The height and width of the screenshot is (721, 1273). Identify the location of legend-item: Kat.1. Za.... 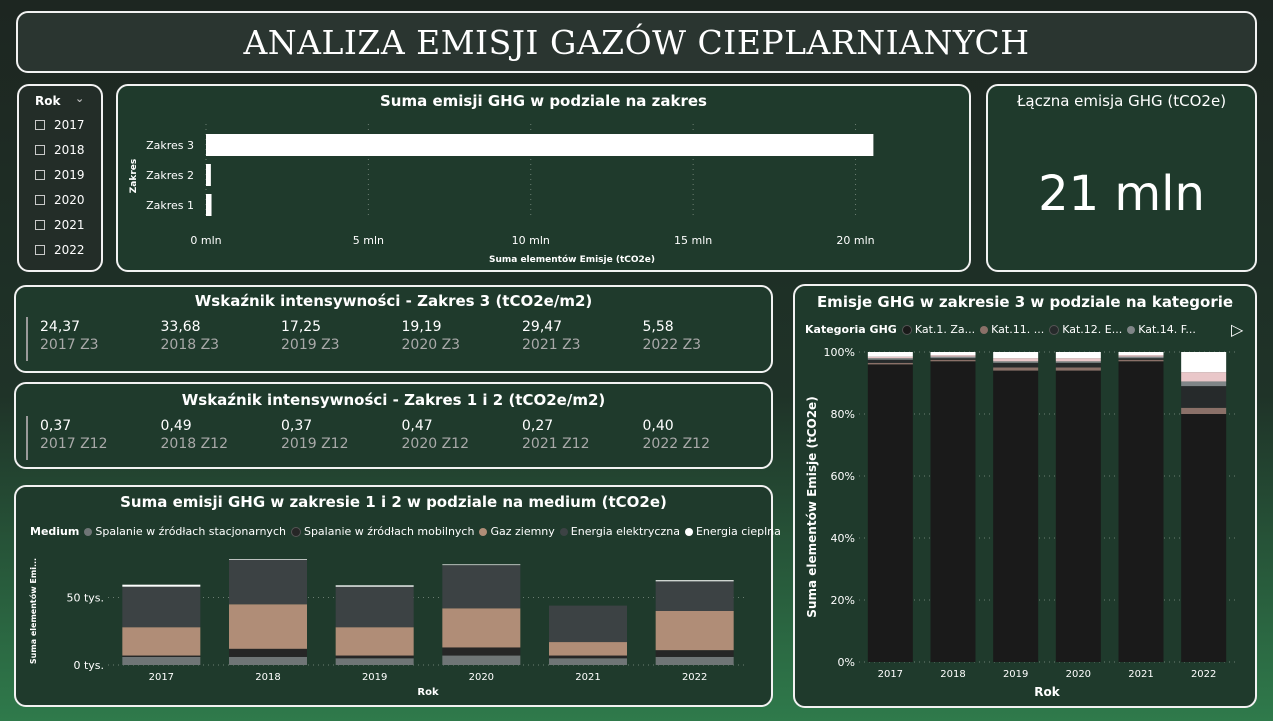
(936, 329).